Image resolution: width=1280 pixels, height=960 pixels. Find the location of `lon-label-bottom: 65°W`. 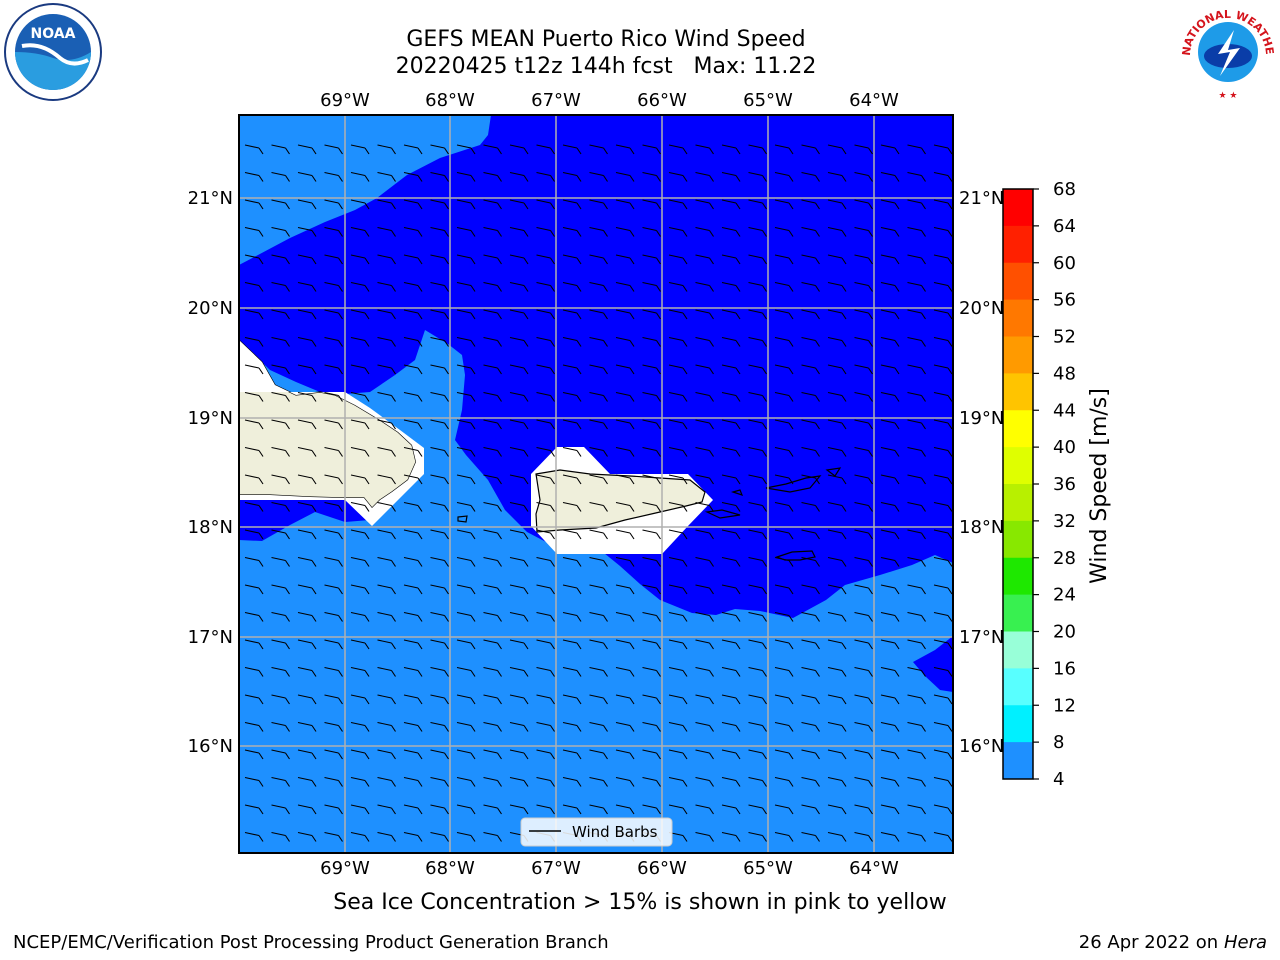

lon-label-bottom: 65°W is located at coordinates (768, 868).